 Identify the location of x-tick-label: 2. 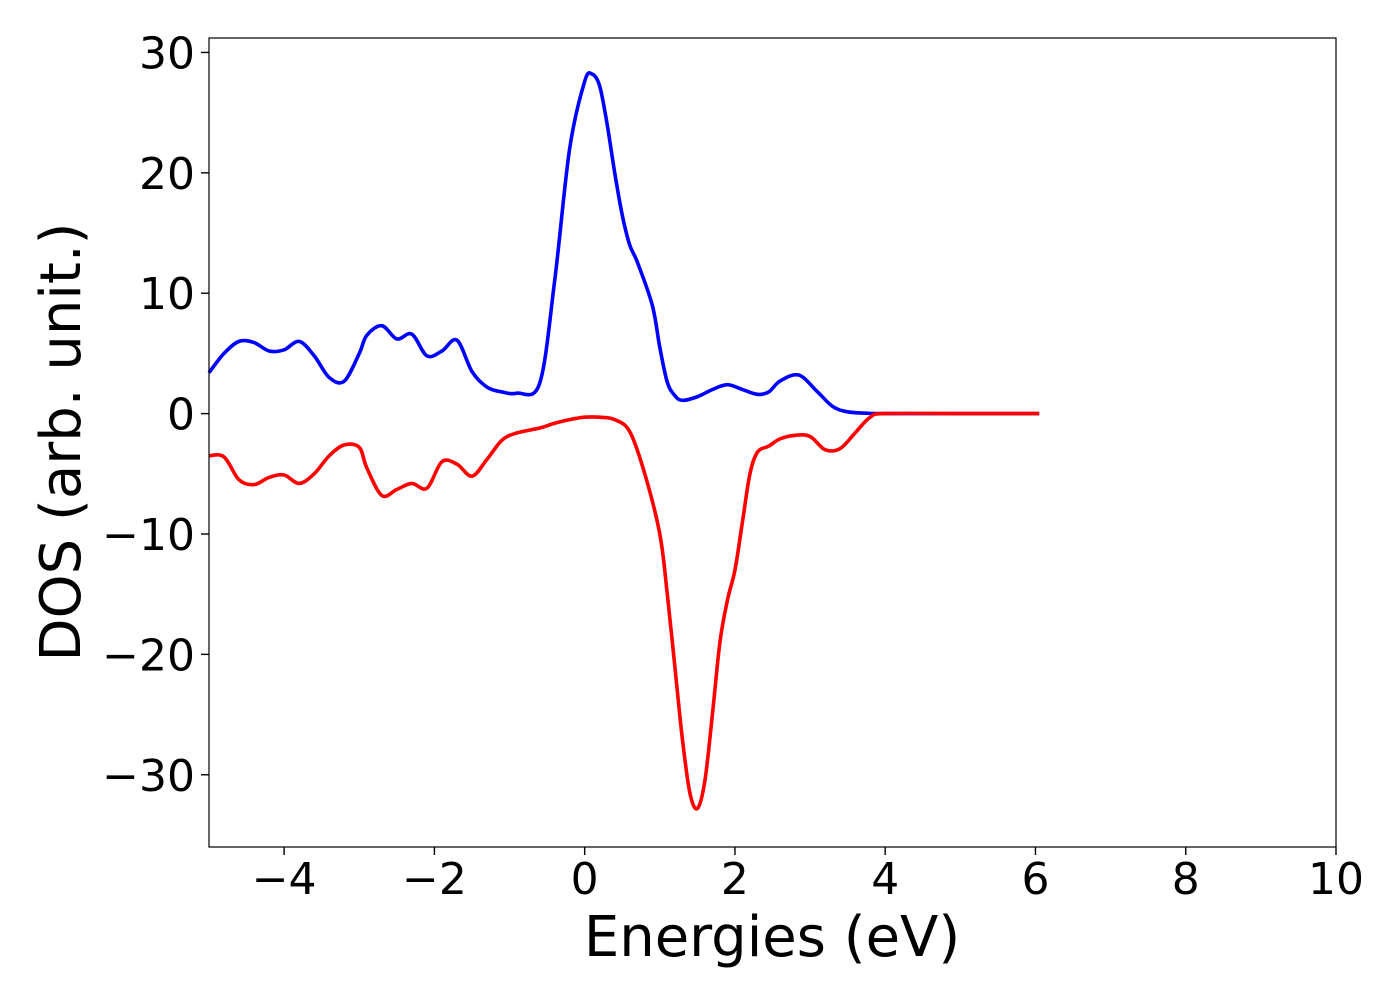
(735, 879).